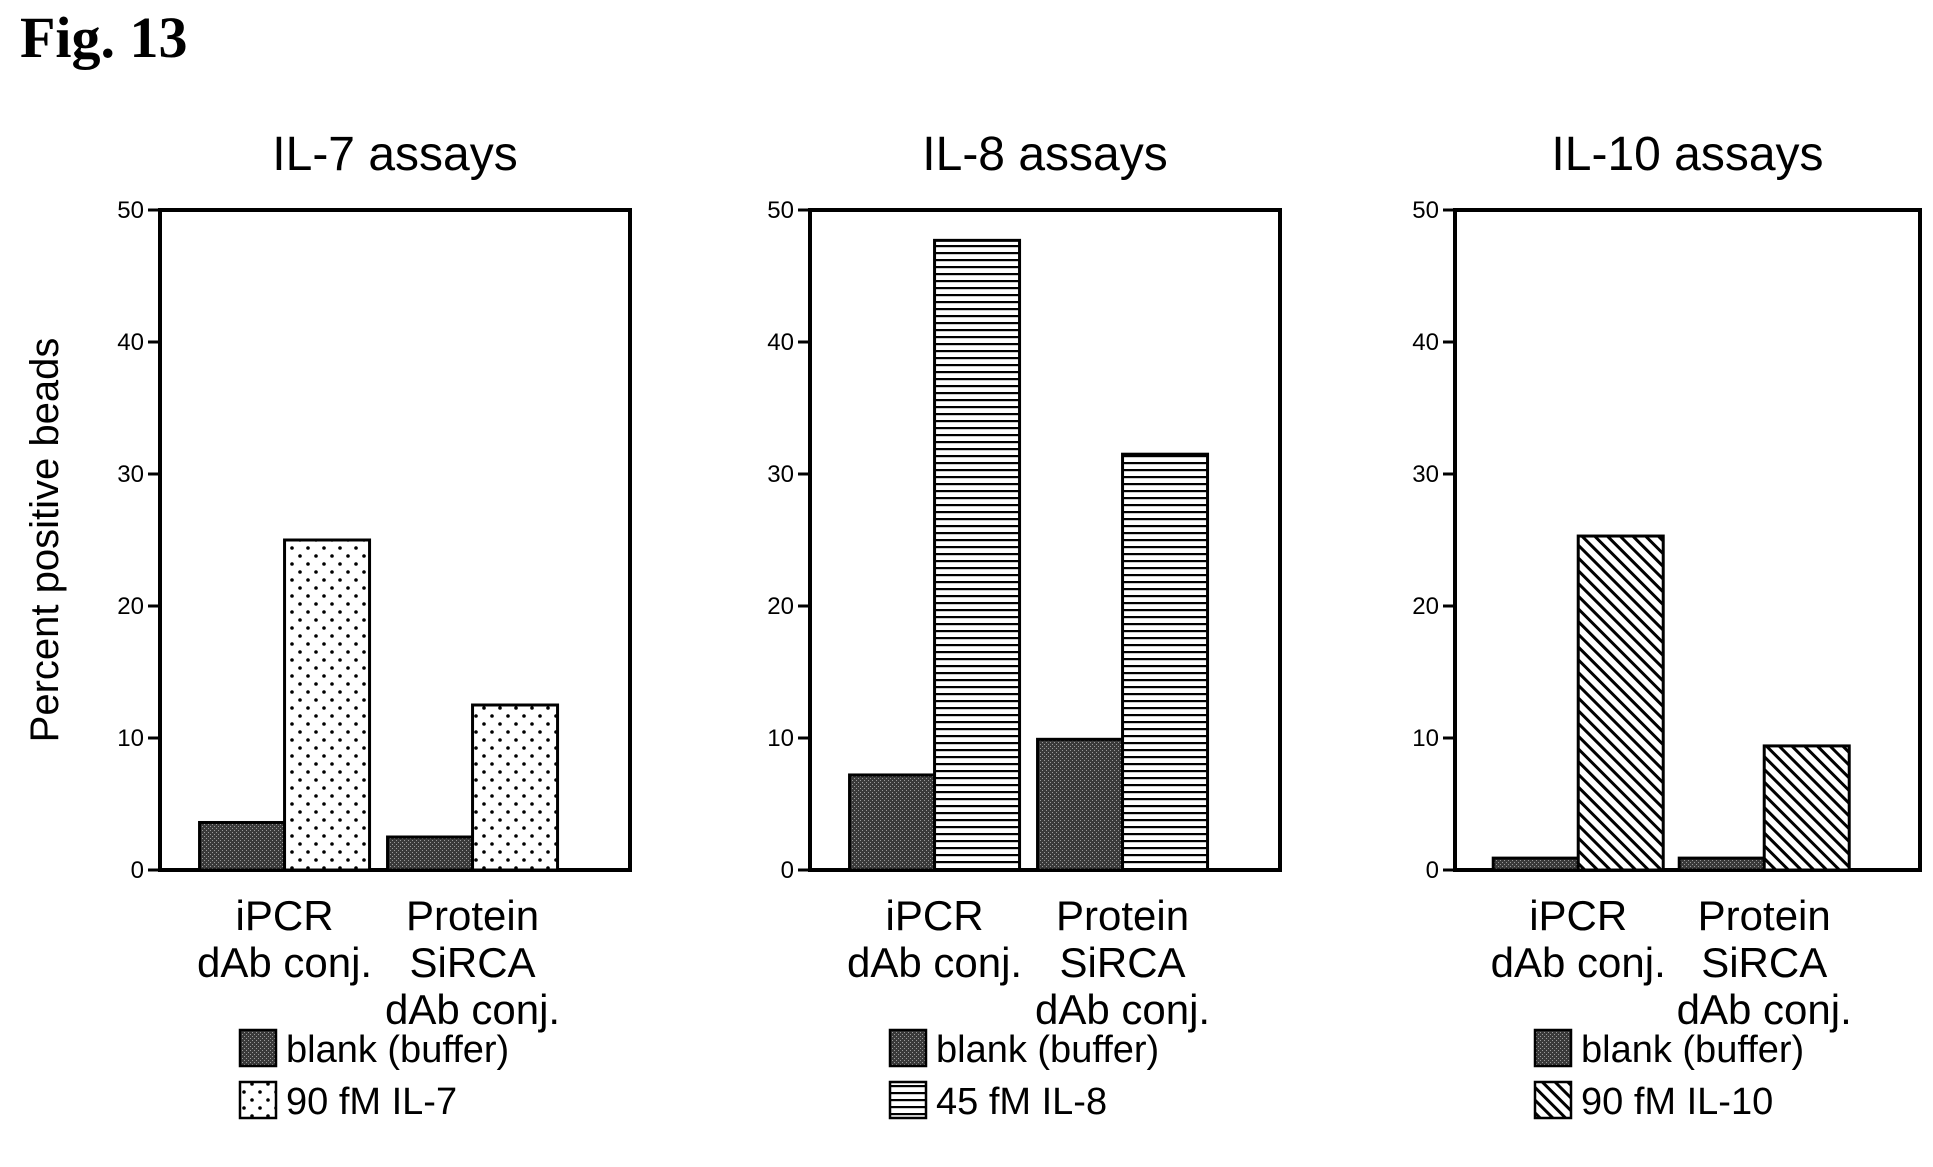  Describe the element at coordinates (395, 540) in the screenshot. I see `plot-frame` at that location.